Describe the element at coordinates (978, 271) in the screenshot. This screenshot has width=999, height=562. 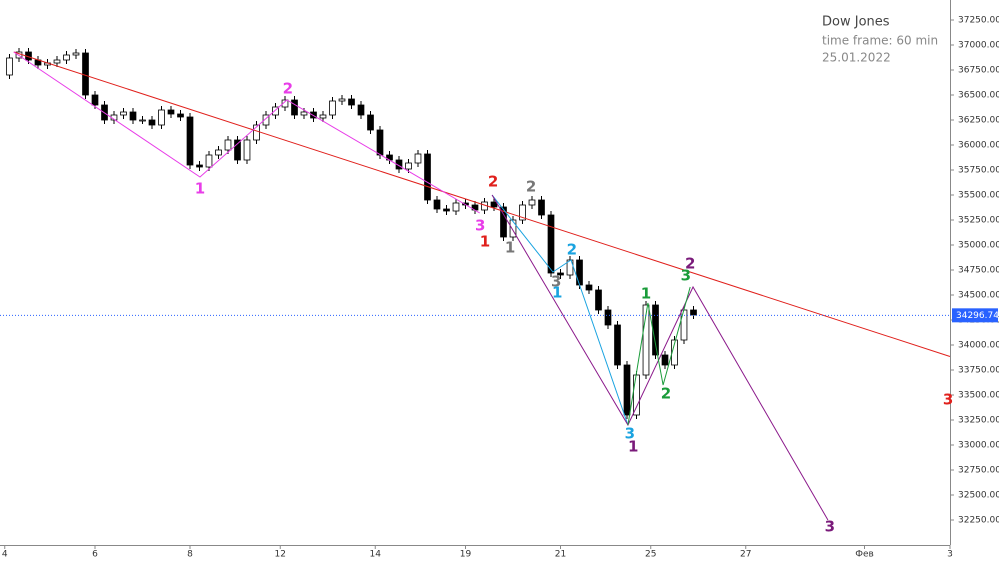
I see `y-tick-label: 34750.00` at that location.